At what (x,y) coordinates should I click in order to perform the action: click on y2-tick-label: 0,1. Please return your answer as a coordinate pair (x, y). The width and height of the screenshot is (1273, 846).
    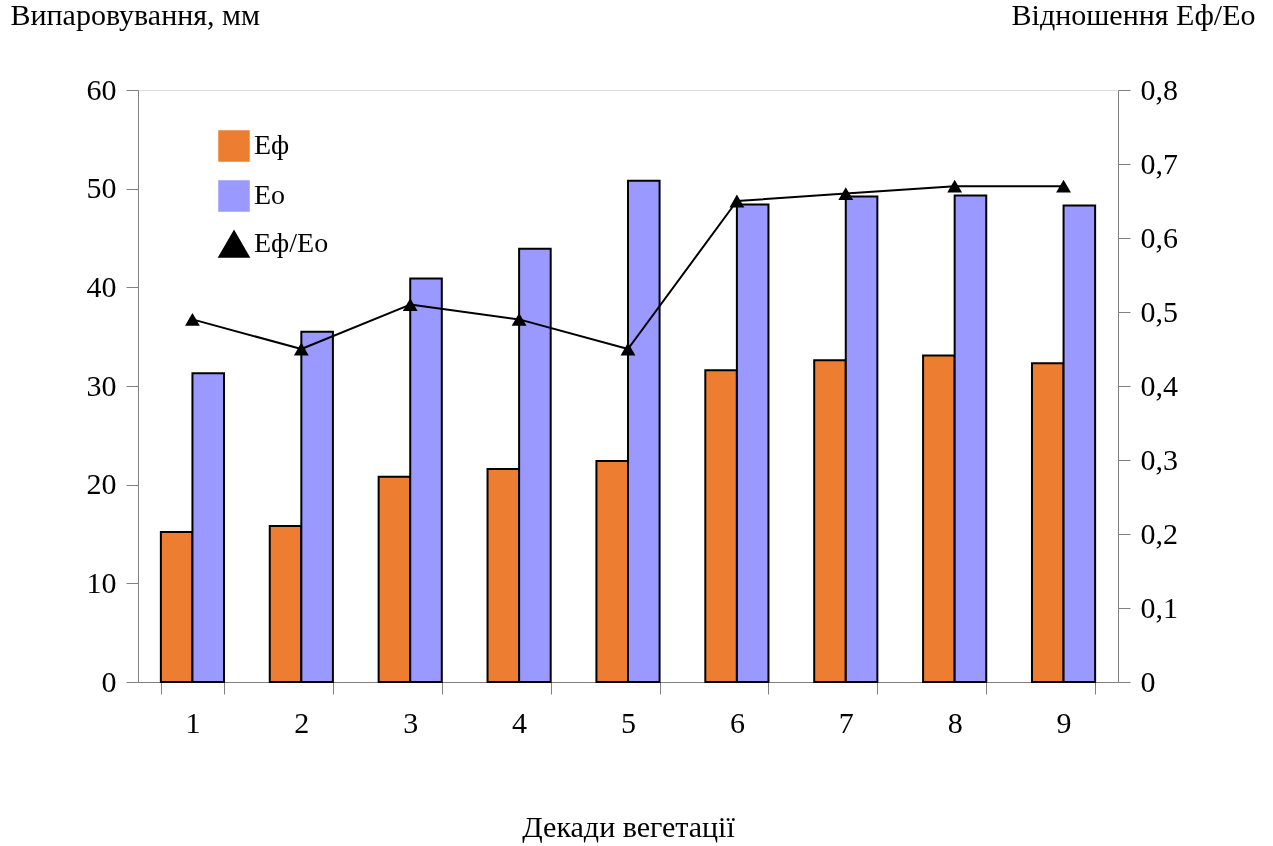
    Looking at the image, I should click on (1159, 607).